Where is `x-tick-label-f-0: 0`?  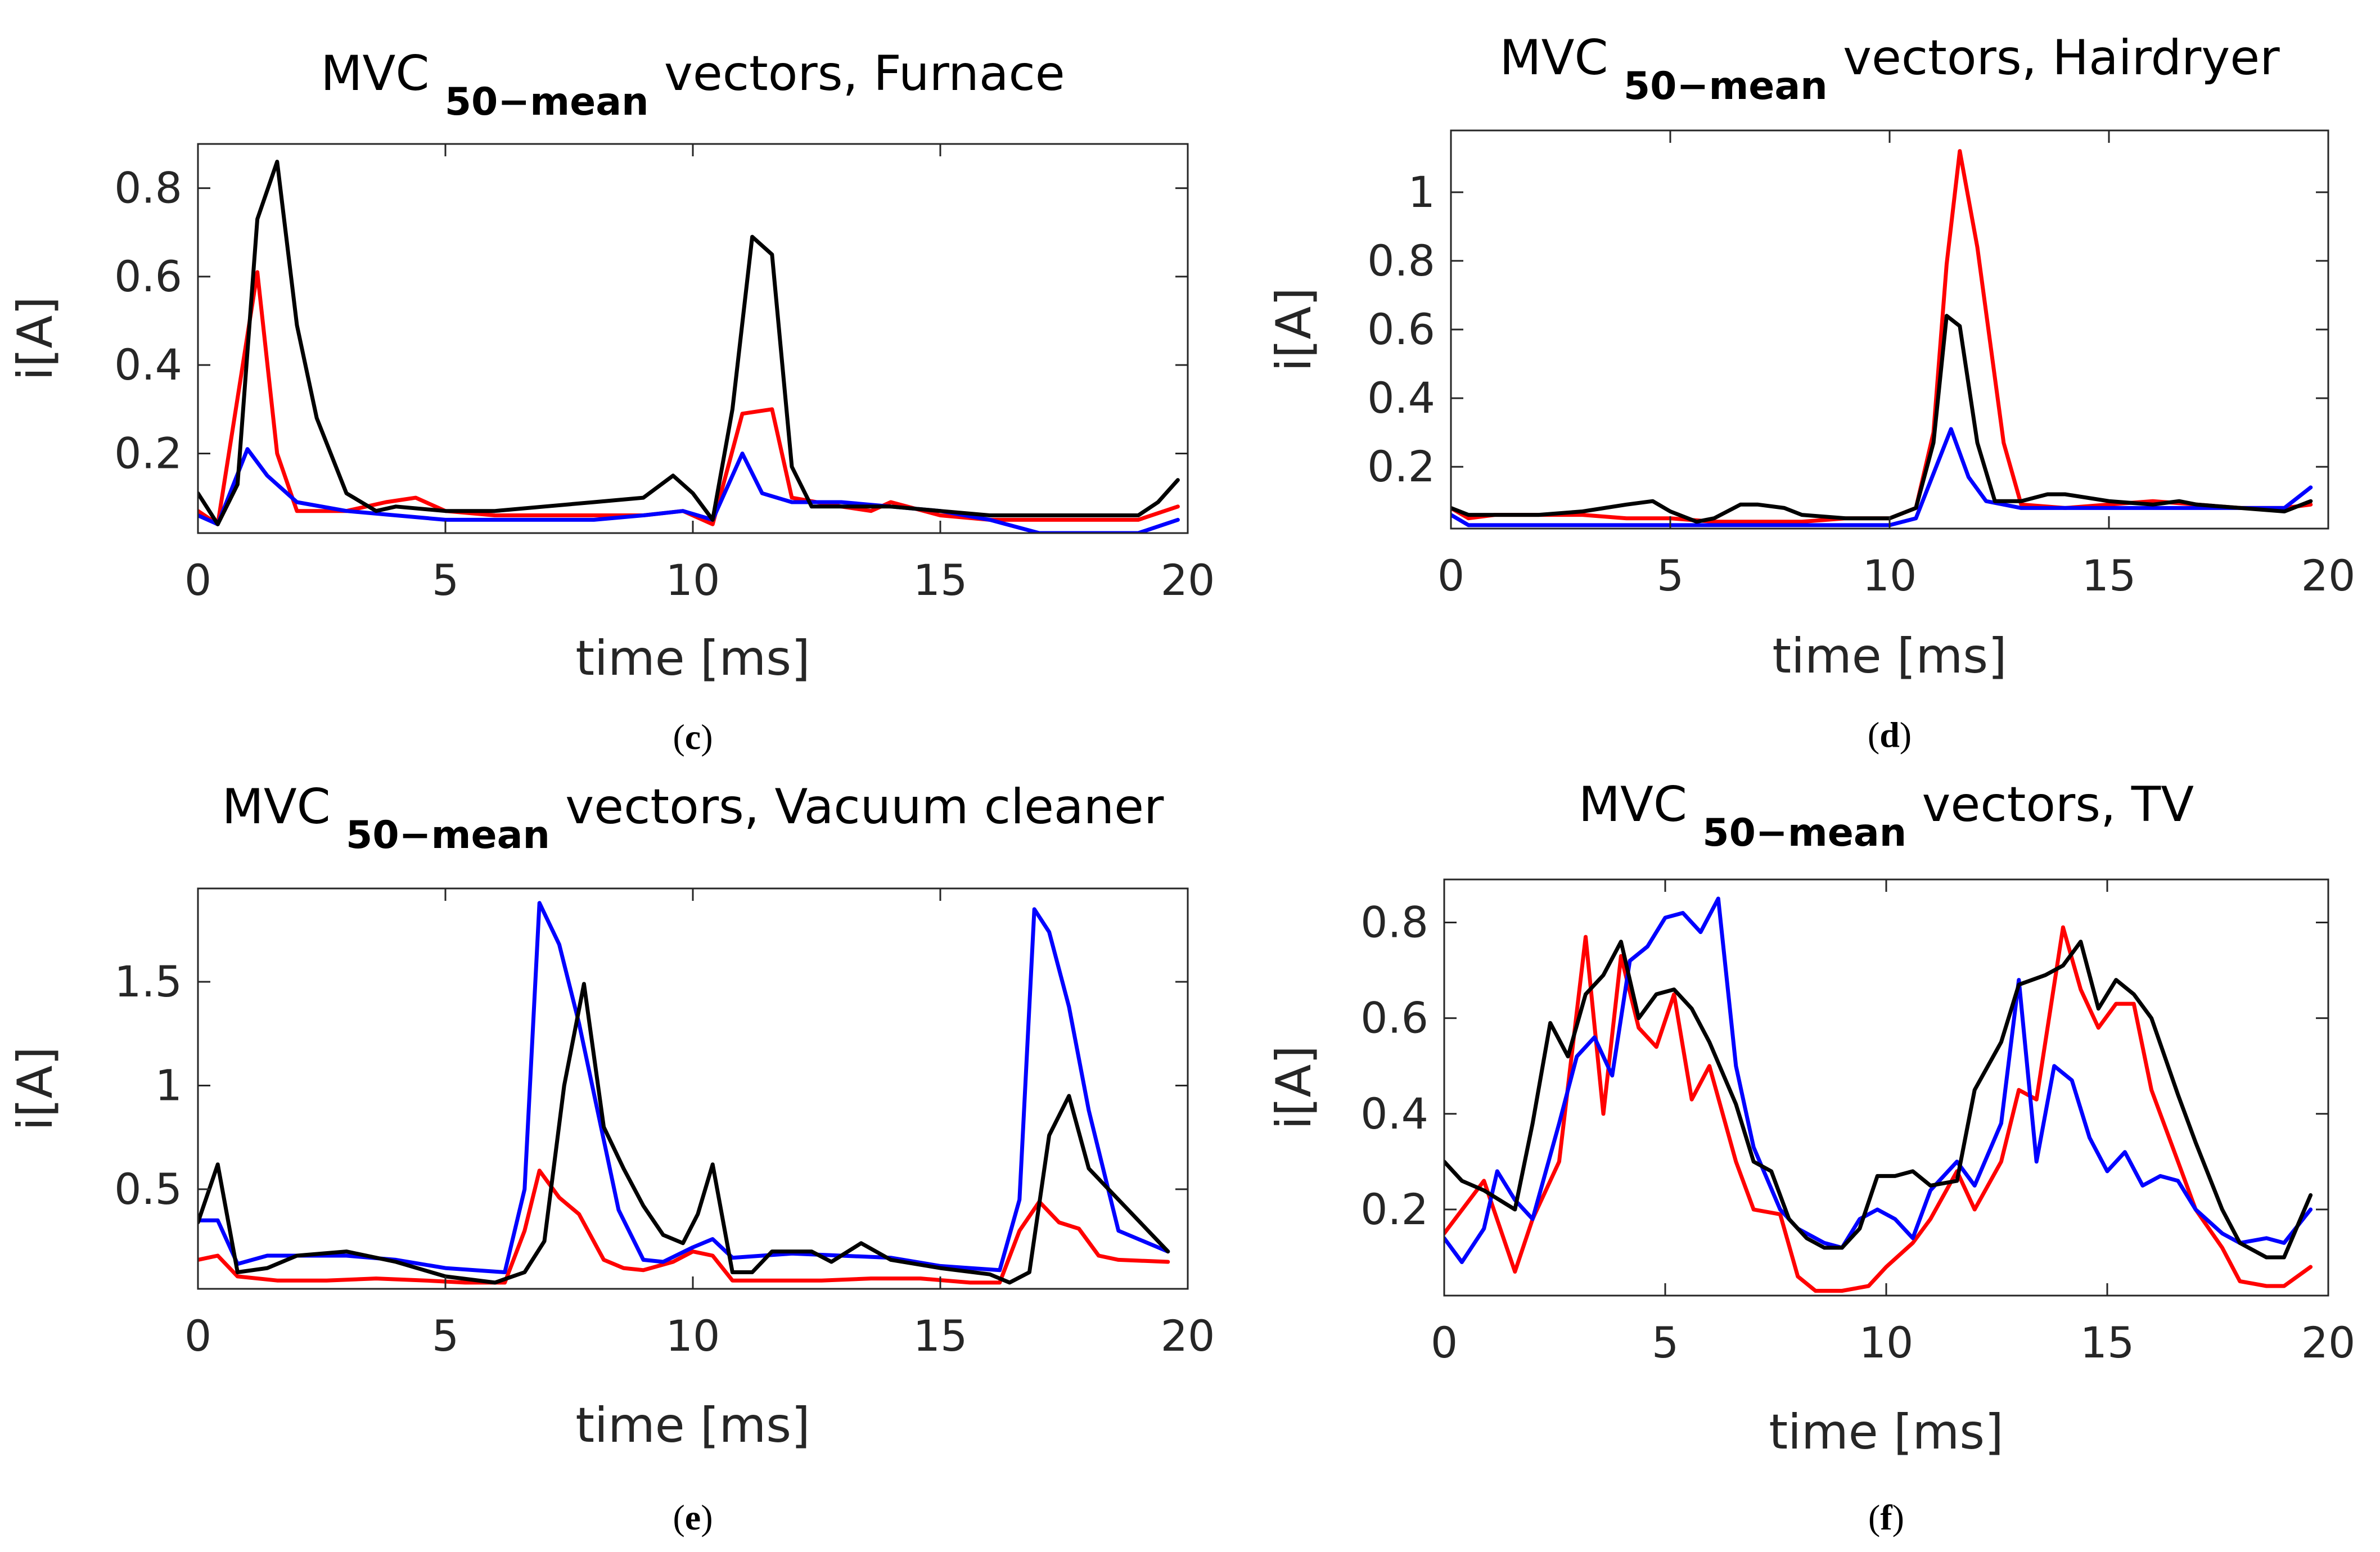
x-tick-label-f-0: 0 is located at coordinates (1444, 1343).